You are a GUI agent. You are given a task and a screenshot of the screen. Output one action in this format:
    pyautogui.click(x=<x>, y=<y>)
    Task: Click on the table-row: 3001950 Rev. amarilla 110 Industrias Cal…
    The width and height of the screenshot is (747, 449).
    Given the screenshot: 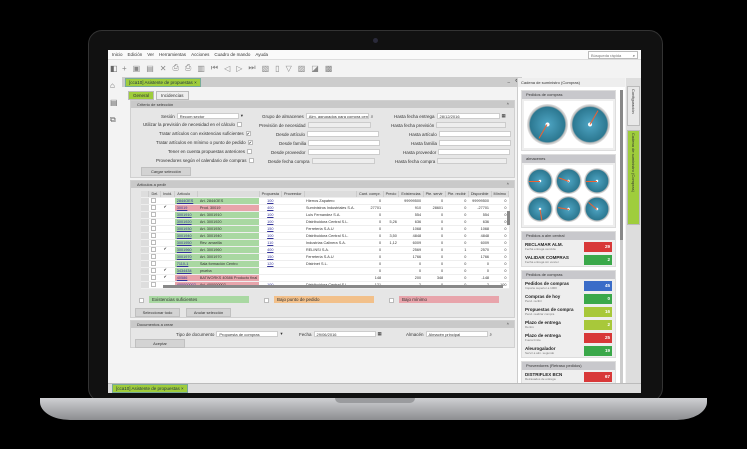 What is the action you would take?
    pyautogui.click(x=325, y=243)
    